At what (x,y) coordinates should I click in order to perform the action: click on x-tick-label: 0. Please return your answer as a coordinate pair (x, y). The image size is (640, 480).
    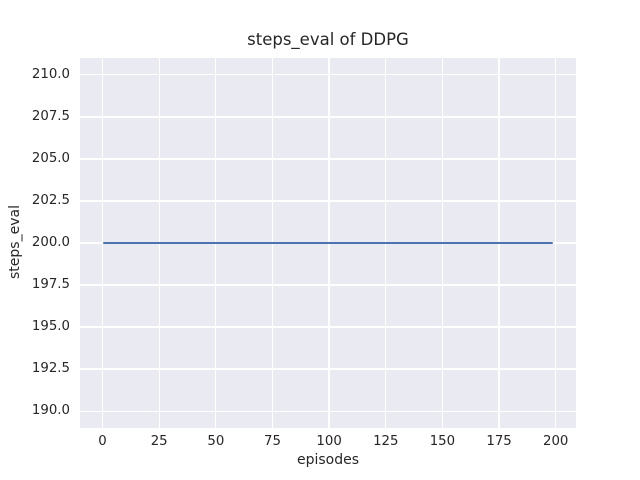
    Looking at the image, I should click on (102, 441).